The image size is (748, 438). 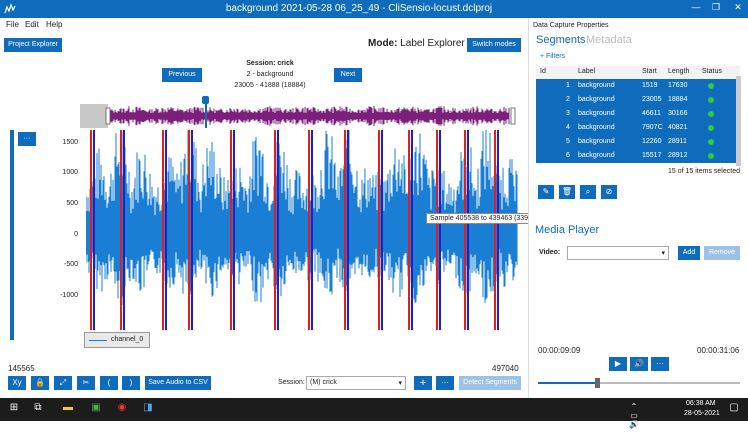 What do you see at coordinates (148, 407) in the screenshot?
I see `clisensio-app-icon: ◨` at bounding box center [148, 407].